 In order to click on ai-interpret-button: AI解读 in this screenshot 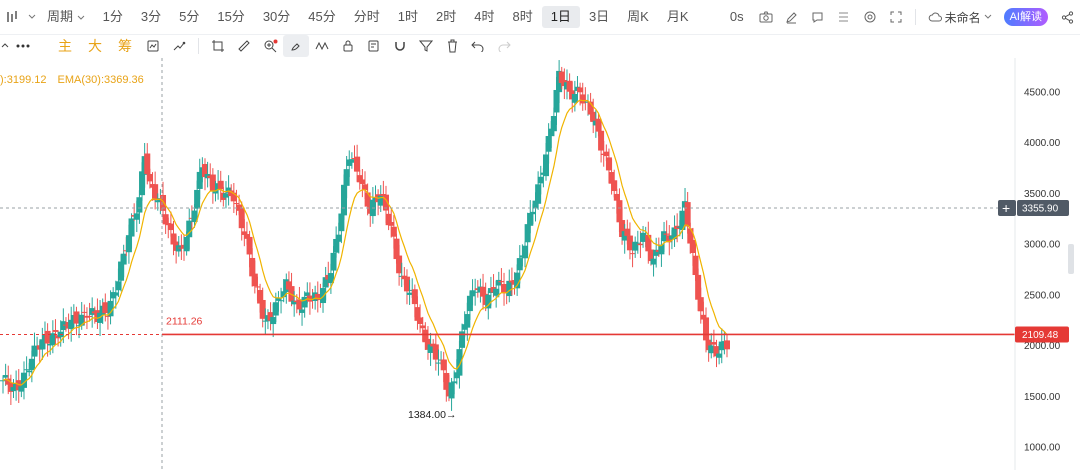, I will do `click(1025, 17)`.